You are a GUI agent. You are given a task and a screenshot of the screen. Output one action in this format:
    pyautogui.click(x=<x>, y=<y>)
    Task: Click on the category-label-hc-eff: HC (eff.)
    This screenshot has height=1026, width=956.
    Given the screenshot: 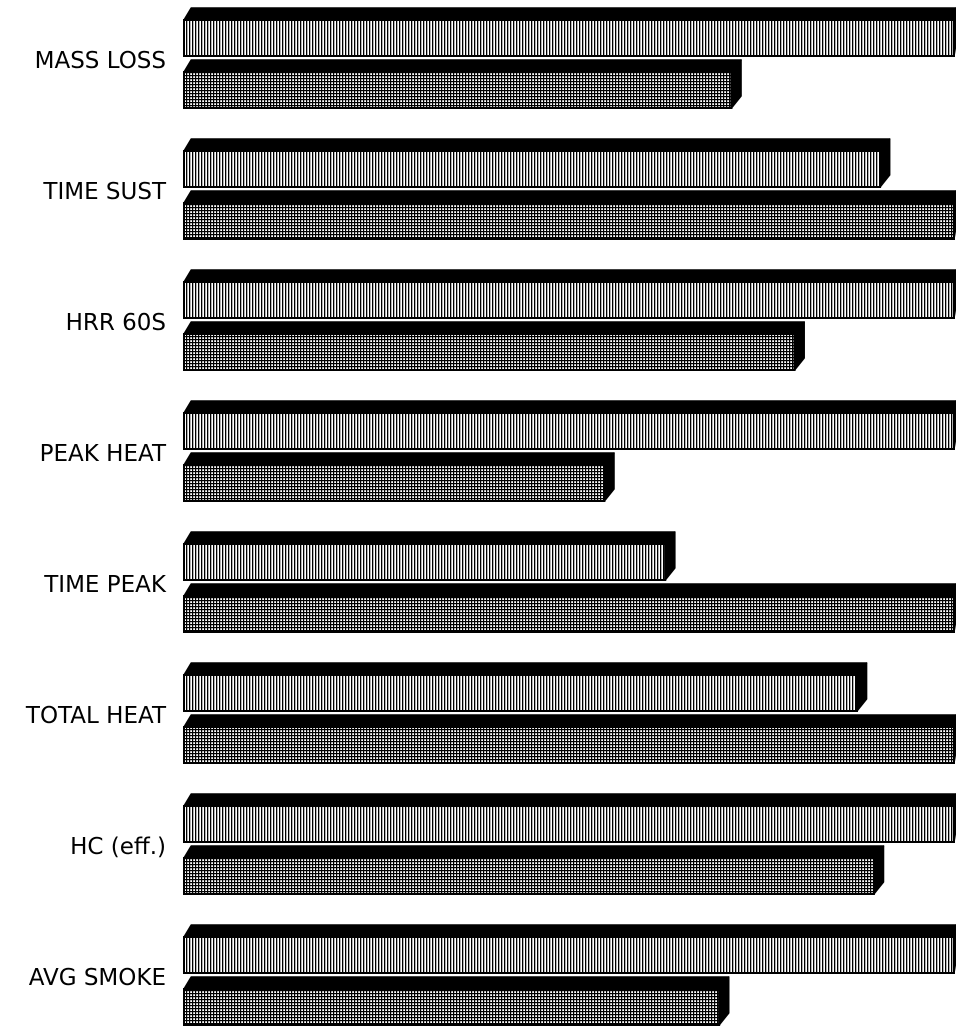 What is the action you would take?
    pyautogui.click(x=118, y=847)
    